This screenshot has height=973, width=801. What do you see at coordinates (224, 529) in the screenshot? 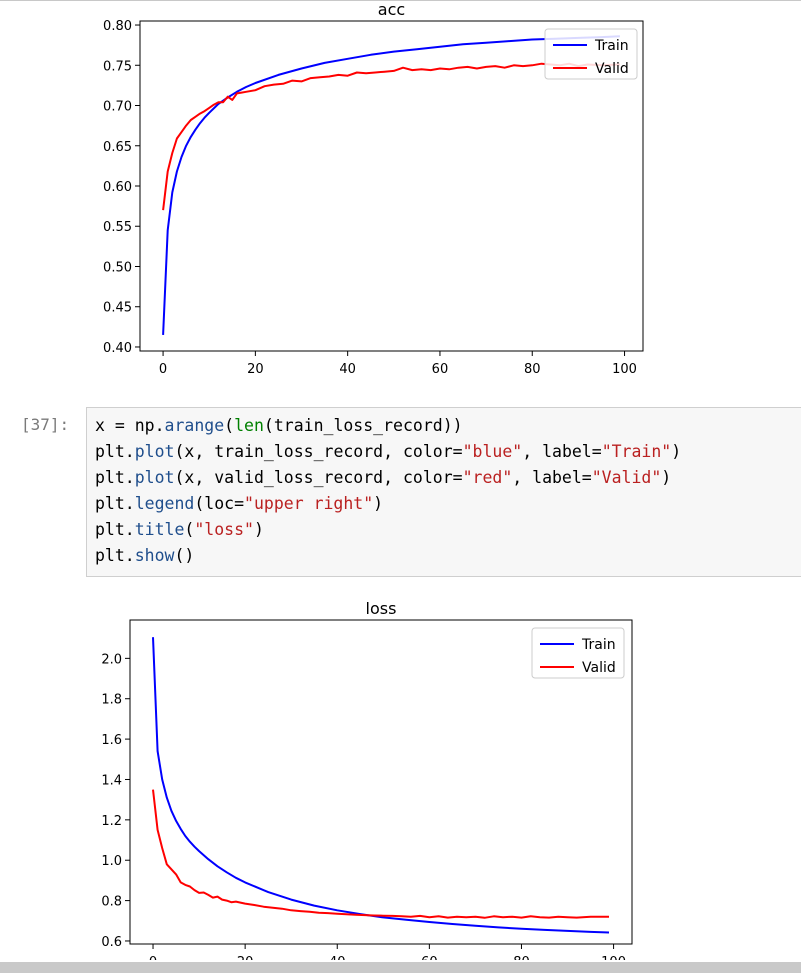
I see `code-token: "loss"` at bounding box center [224, 529].